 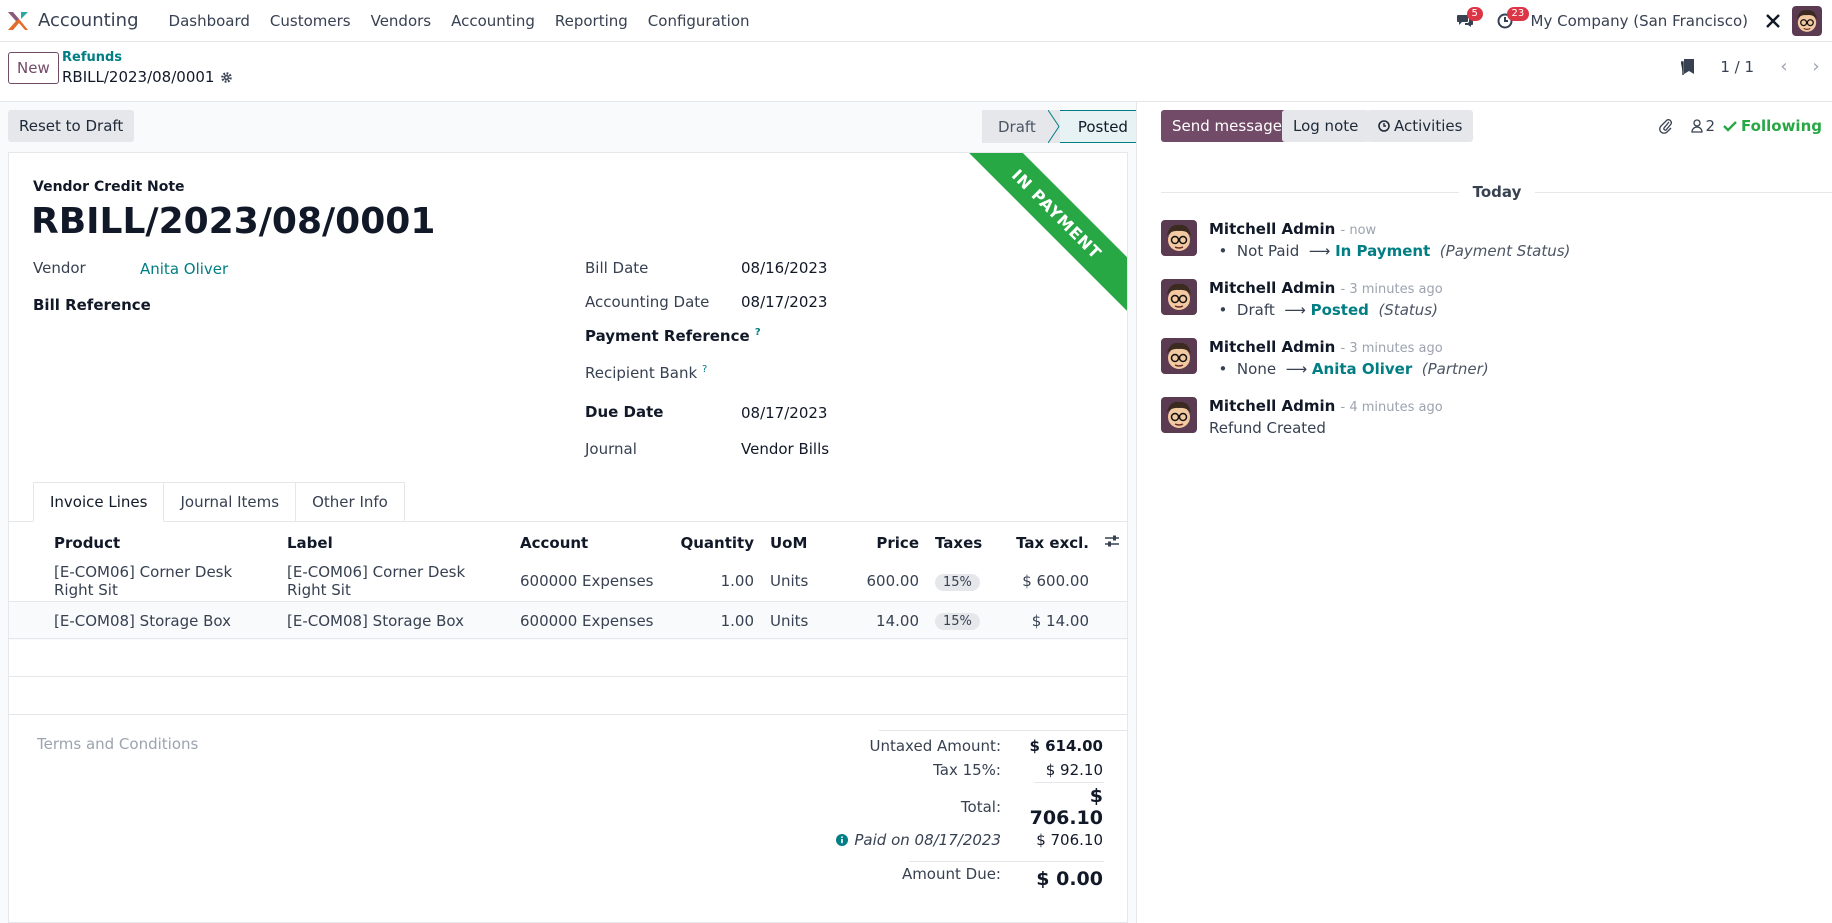 I want to click on menu-vendors: Vendors, so click(x=401, y=20).